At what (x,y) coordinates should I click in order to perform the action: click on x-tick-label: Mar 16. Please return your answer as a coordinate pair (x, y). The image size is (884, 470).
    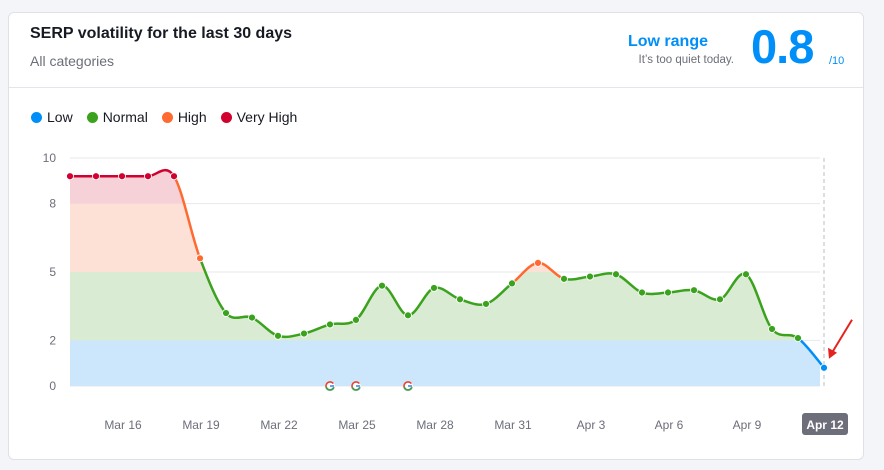
    Looking at the image, I should click on (123, 425).